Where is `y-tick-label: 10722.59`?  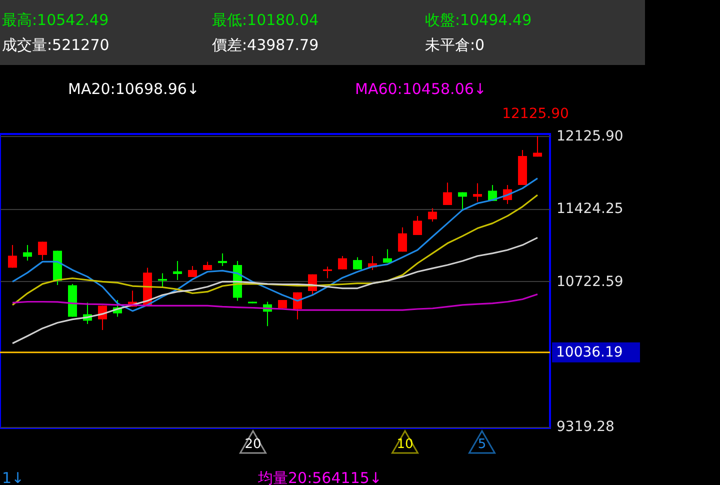
y-tick-label: 10722.59 is located at coordinates (590, 282).